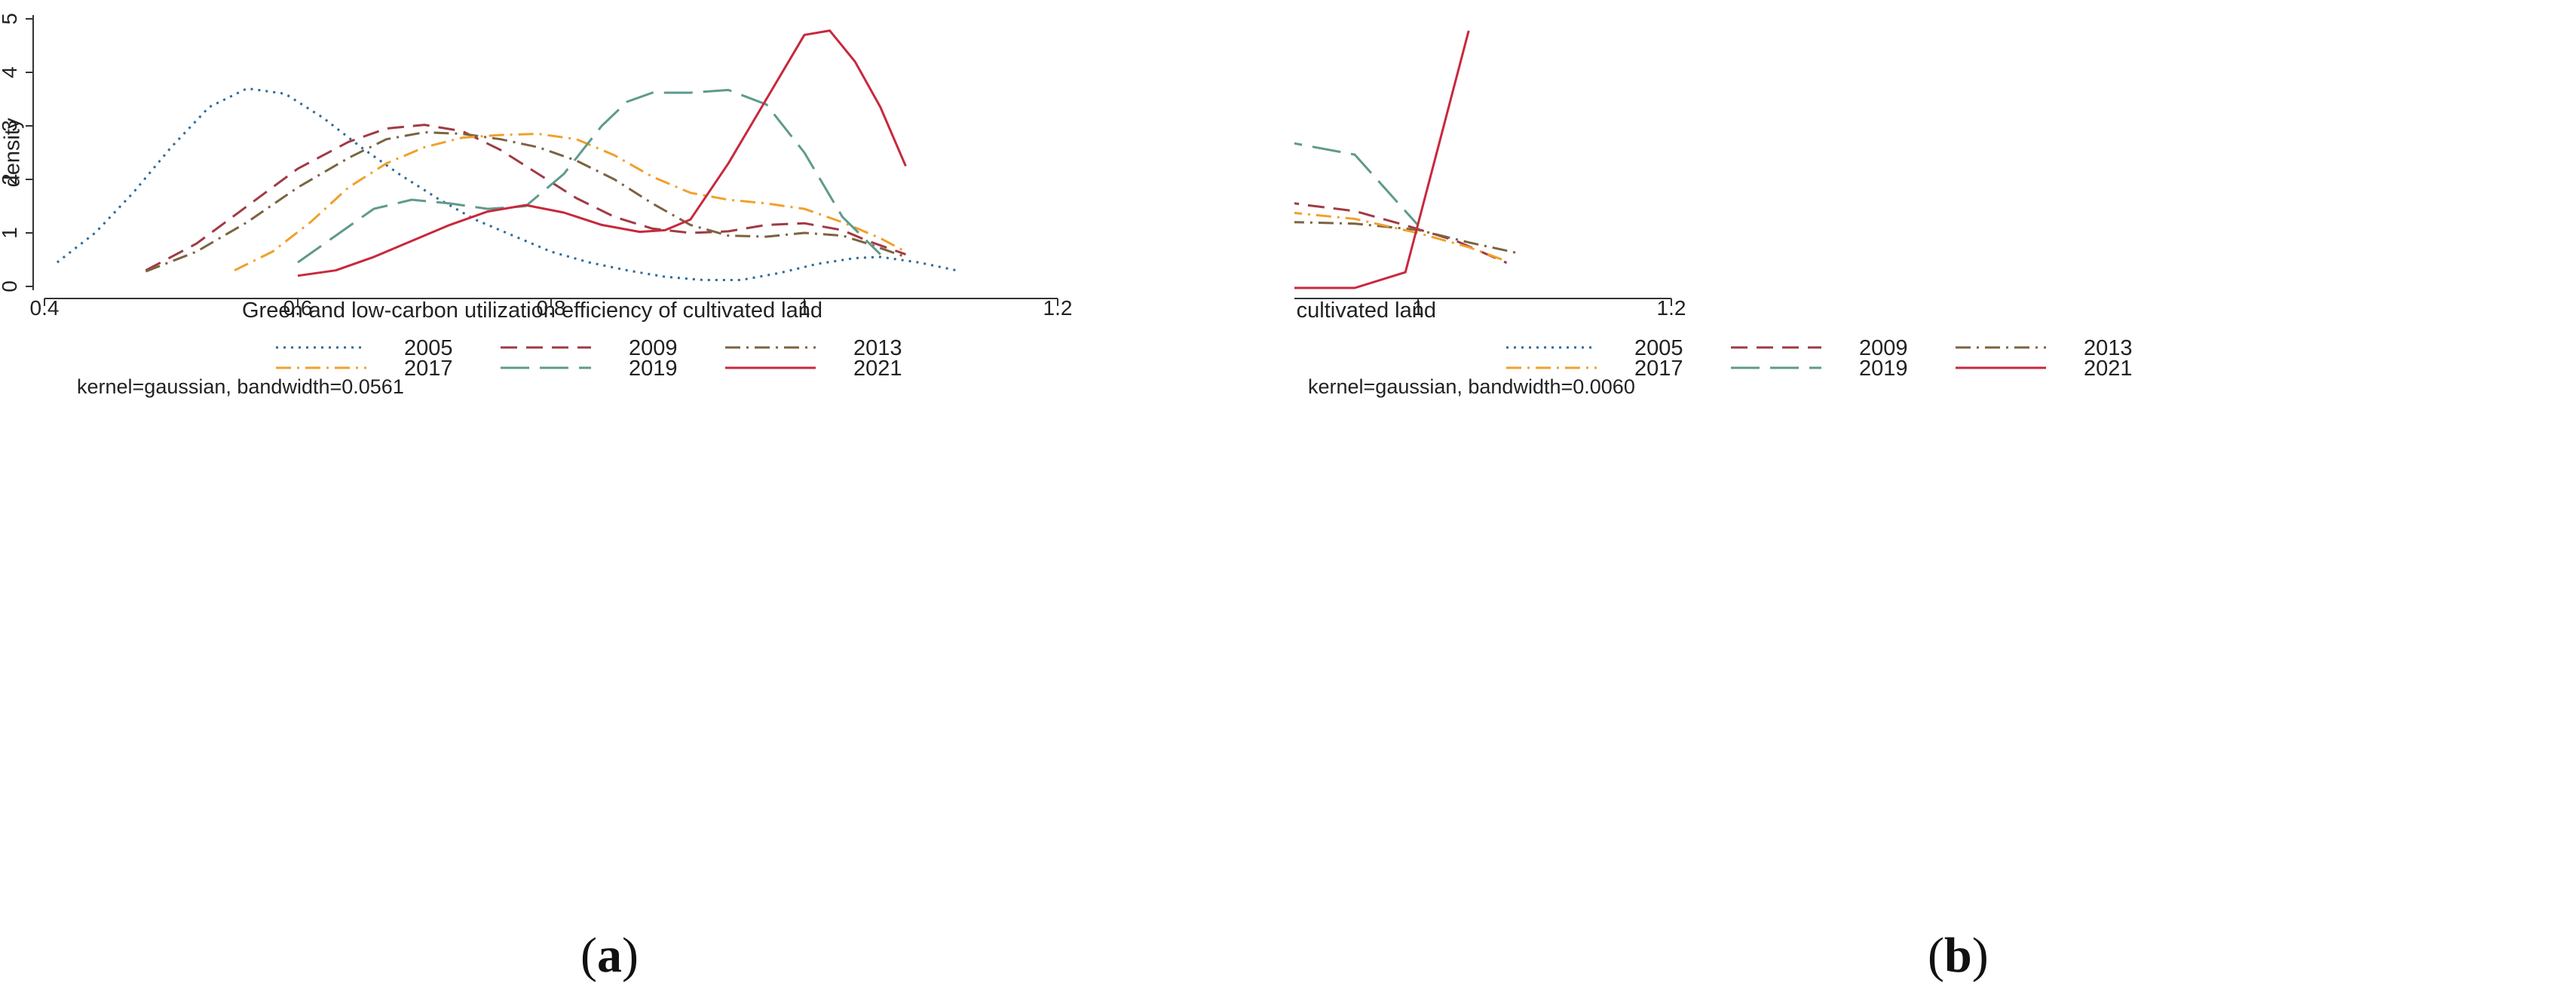 This screenshot has width=2576, height=1007. What do you see at coordinates (45, 308) in the screenshot?
I see `x-tick-label: 0.4` at bounding box center [45, 308].